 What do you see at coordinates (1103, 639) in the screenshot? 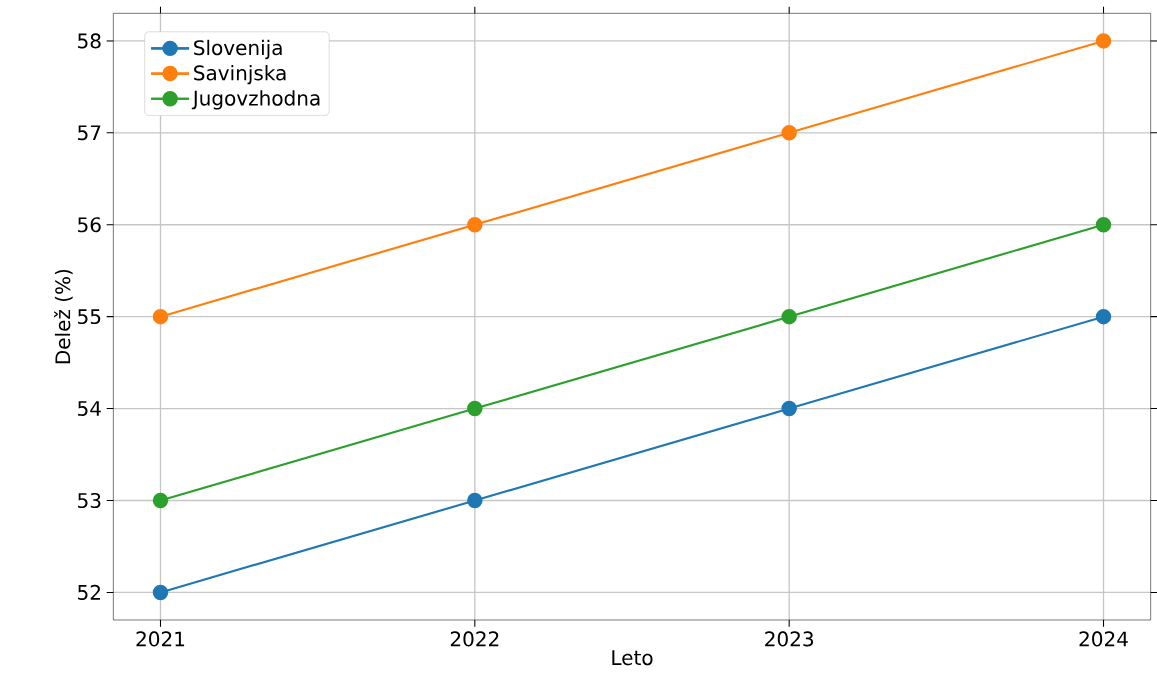
I see `x-tick-label: 2024` at bounding box center [1103, 639].